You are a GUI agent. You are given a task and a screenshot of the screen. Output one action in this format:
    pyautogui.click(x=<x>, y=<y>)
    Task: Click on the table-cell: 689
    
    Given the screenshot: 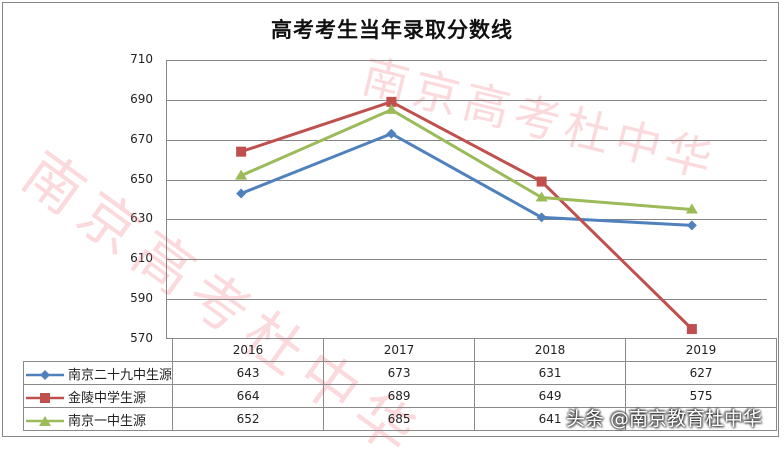 What is the action you would take?
    pyautogui.click(x=399, y=396)
    